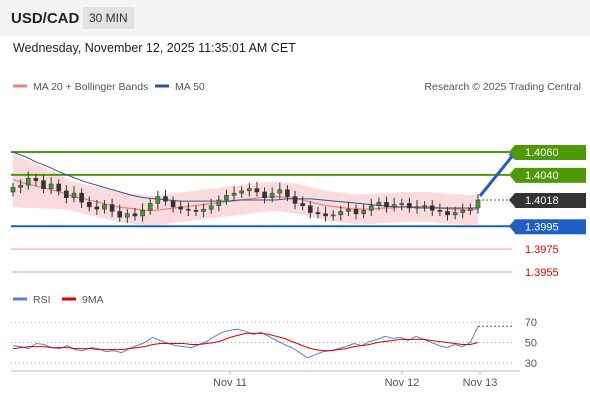  What do you see at coordinates (108, 18) in the screenshot?
I see `timeframe-button: 30 MIN` at bounding box center [108, 18].